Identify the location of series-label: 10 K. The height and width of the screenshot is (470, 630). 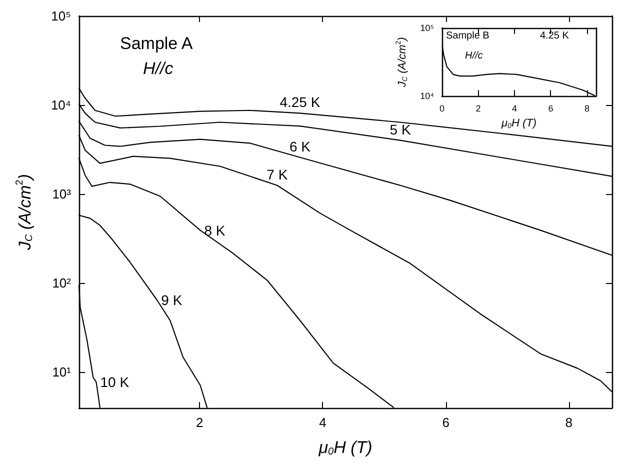
(115, 382).